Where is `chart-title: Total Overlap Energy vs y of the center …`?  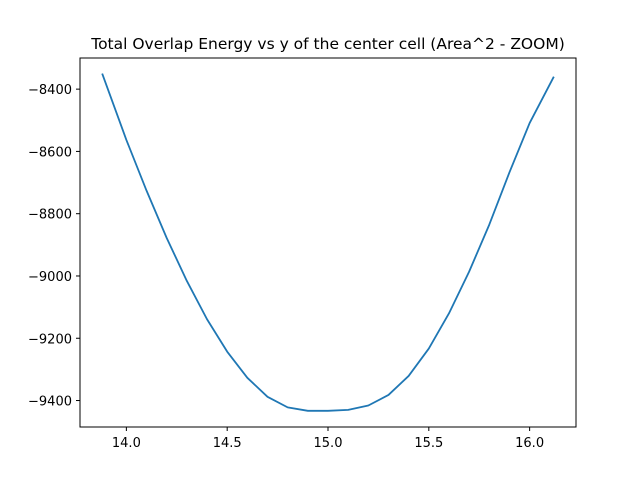
chart-title: Total Overlap Energy vs y of the center … is located at coordinates (327, 44).